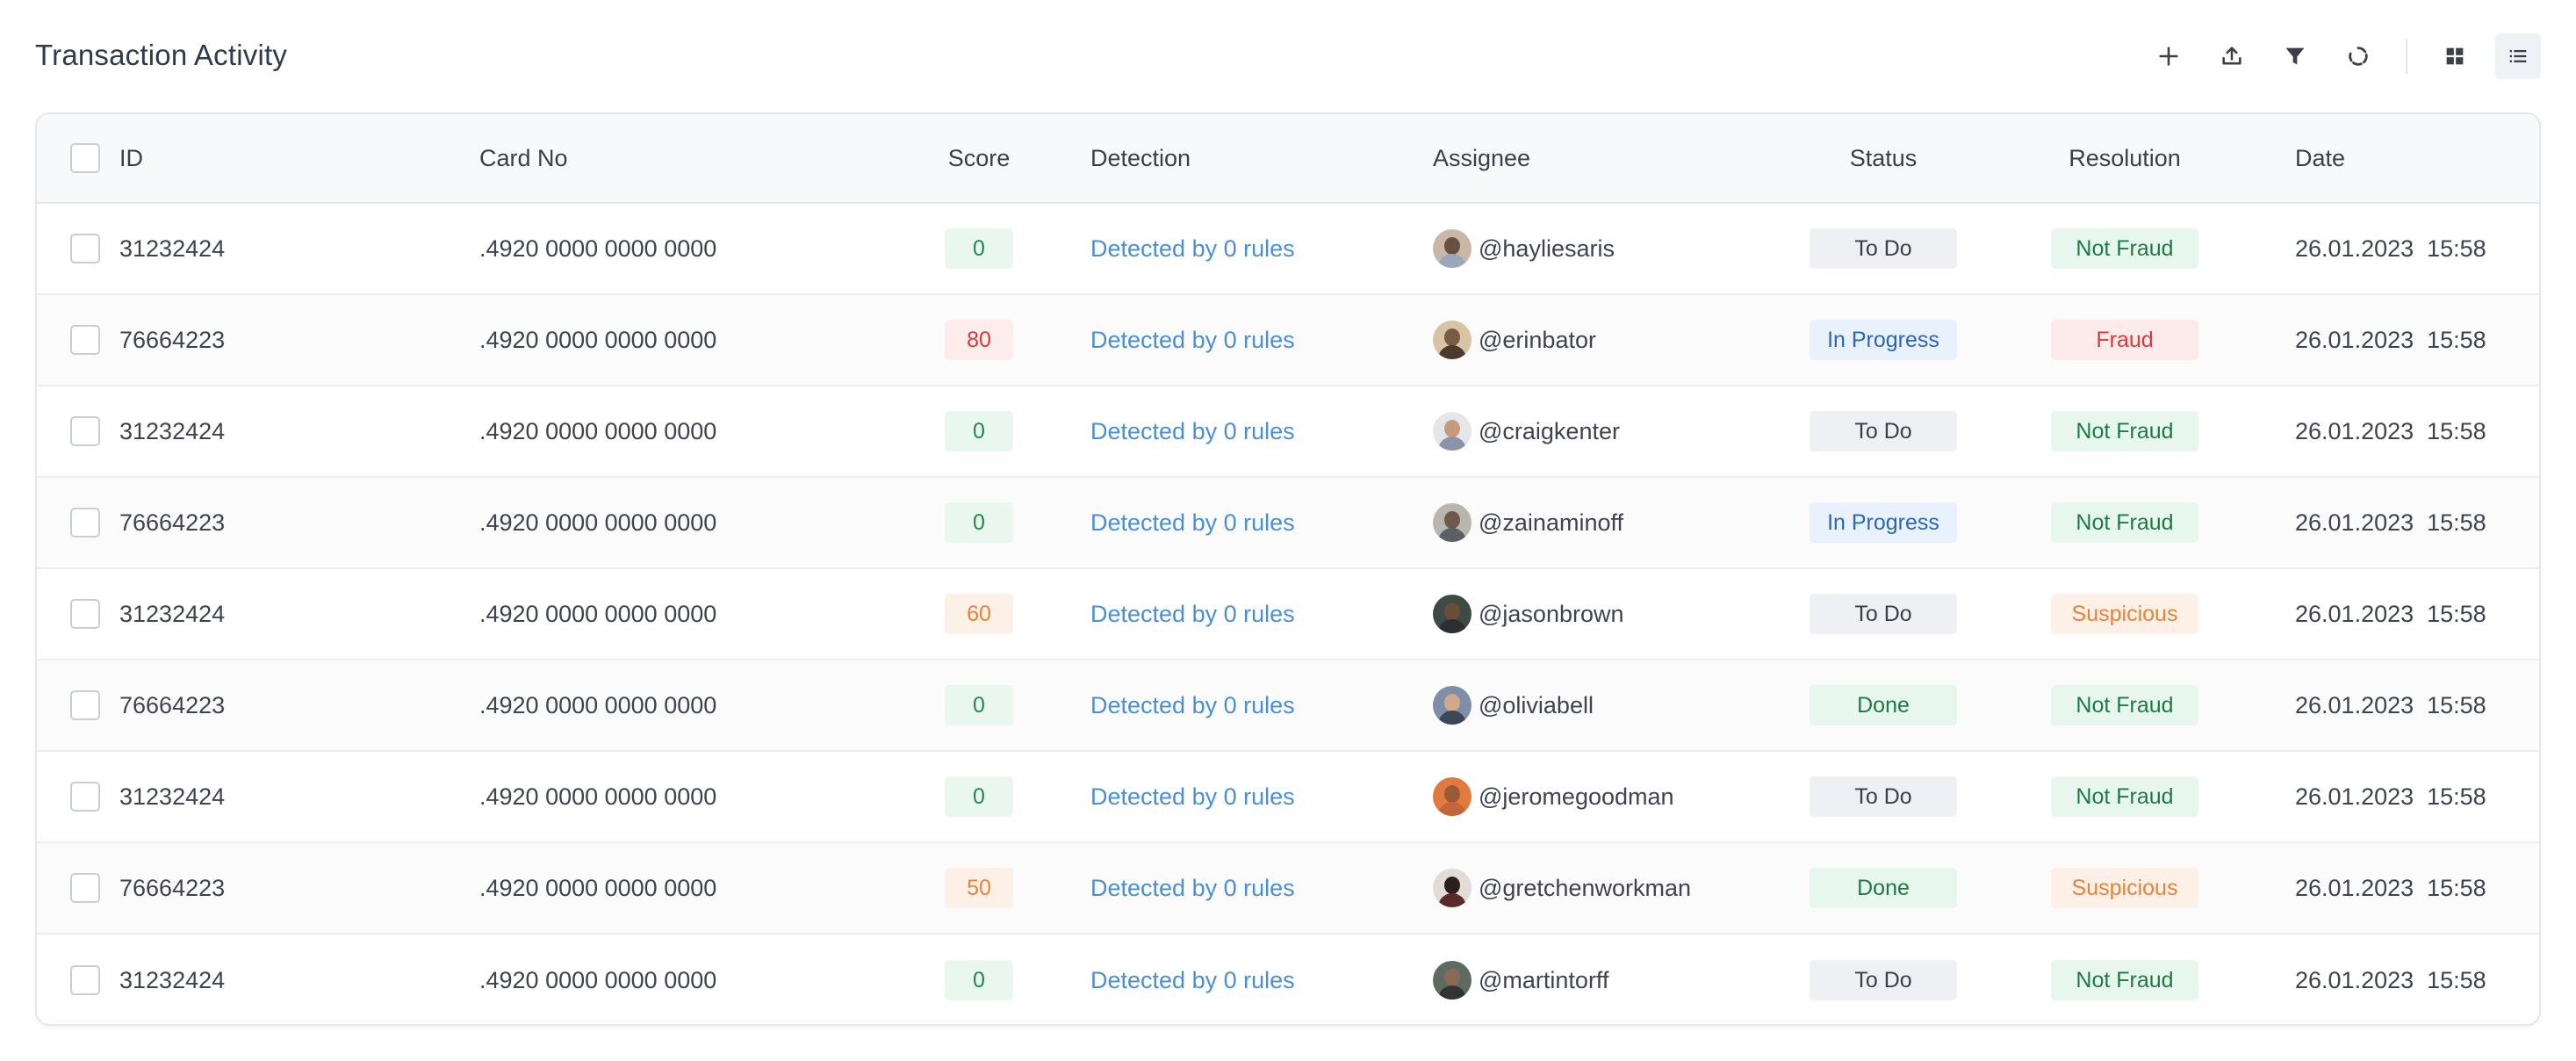  Describe the element at coordinates (2125, 157) in the screenshot. I see `column-header-resolution: Resolution` at that location.